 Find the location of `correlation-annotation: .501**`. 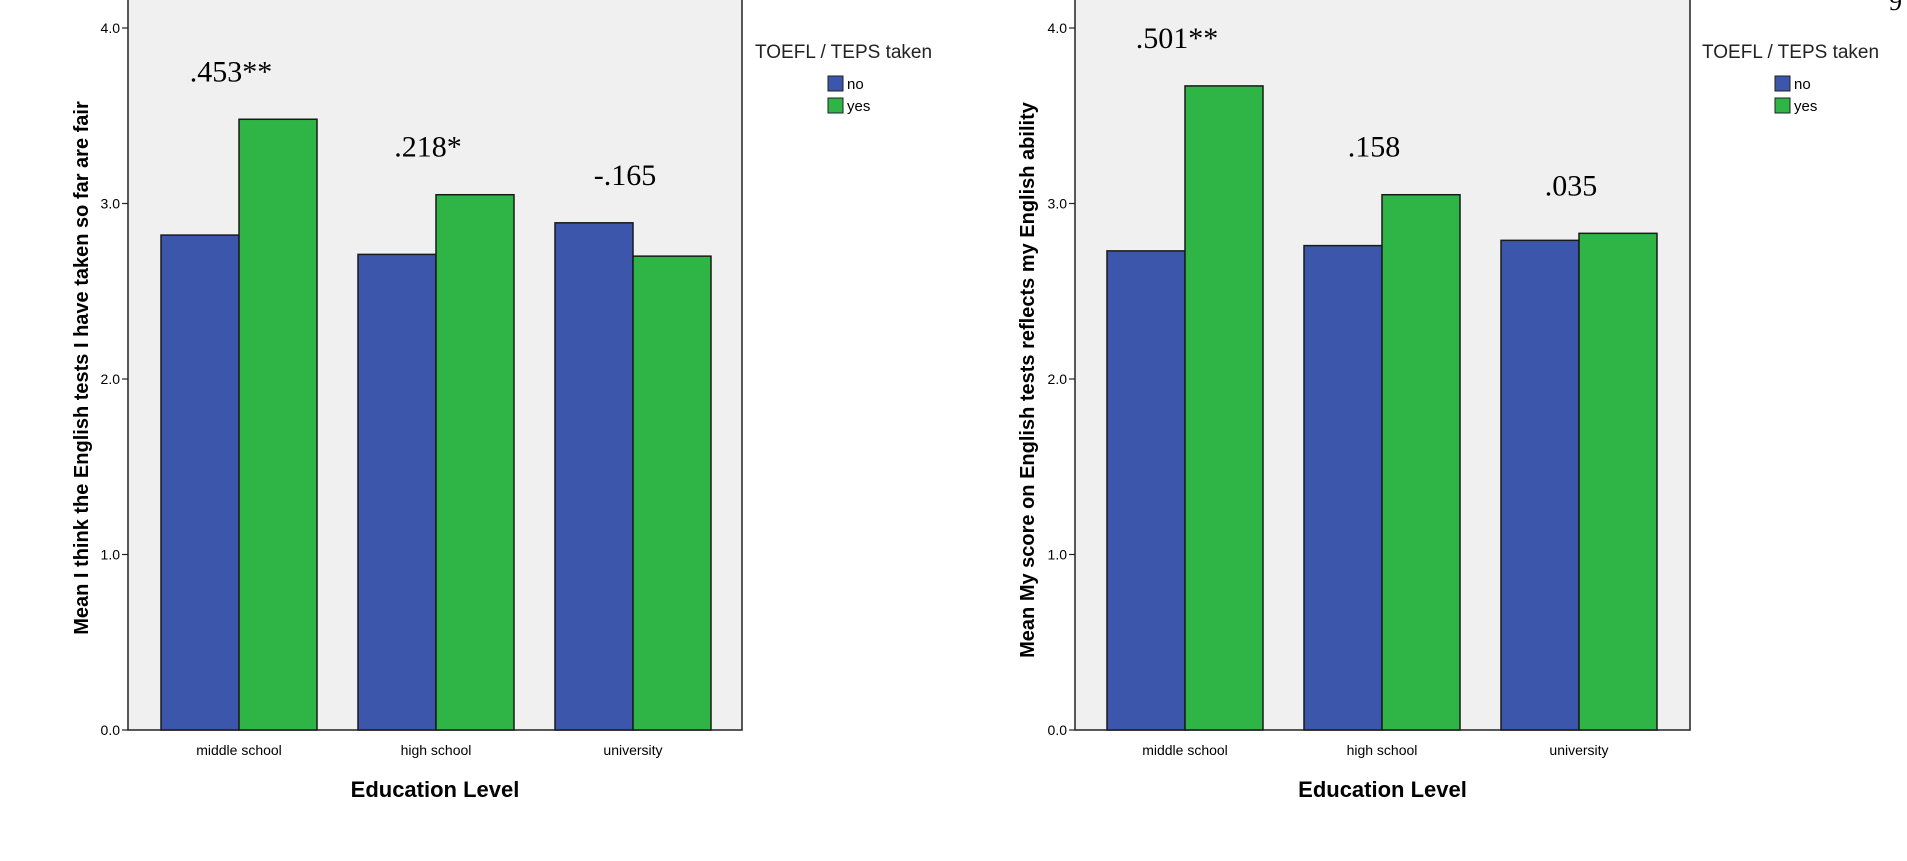

correlation-annotation: .501** is located at coordinates (1177, 38).